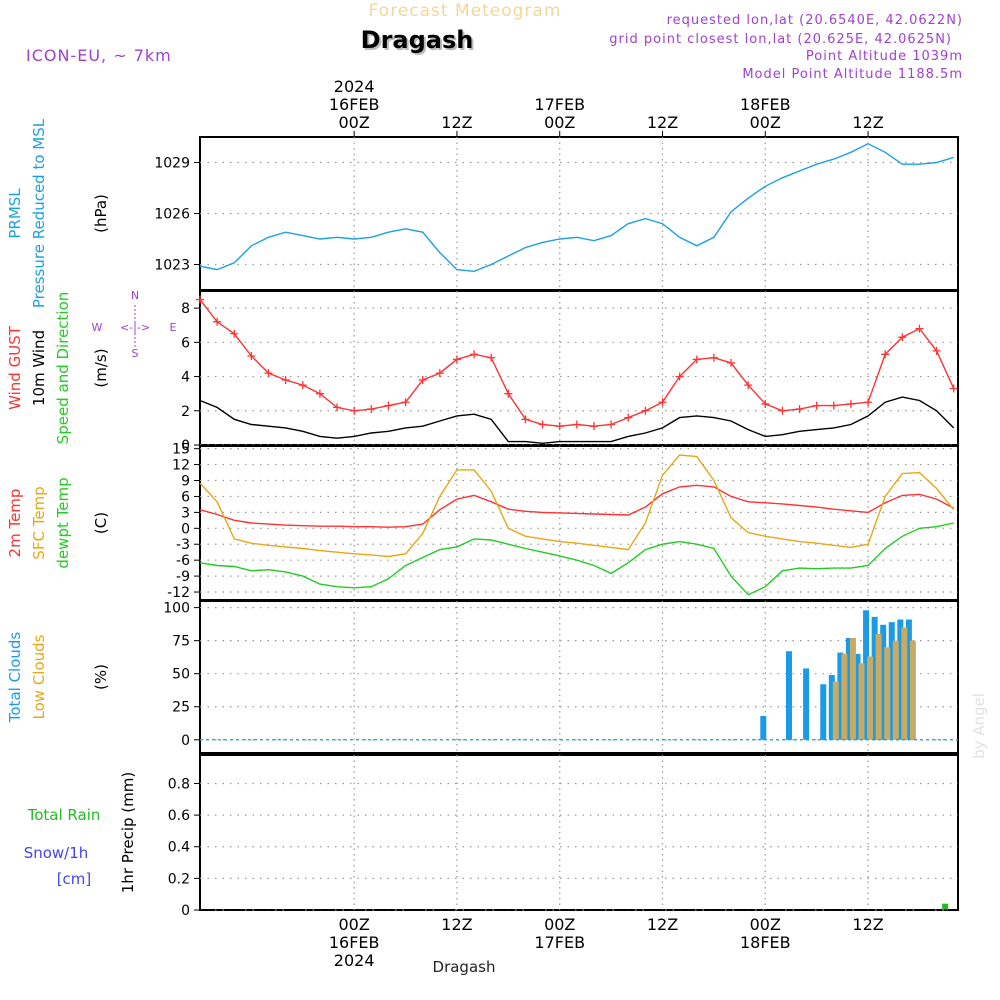 The width and height of the screenshot is (1000, 1000). I want to click on bottom-tick-label: 17FEB, so click(559, 942).